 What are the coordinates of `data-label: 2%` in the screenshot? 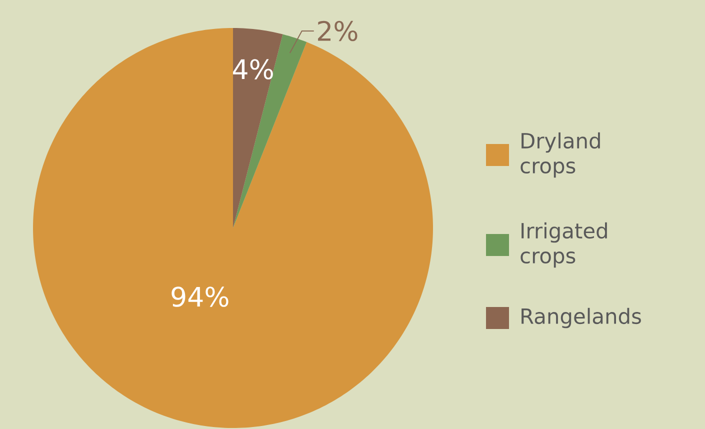 It's located at (338, 31).